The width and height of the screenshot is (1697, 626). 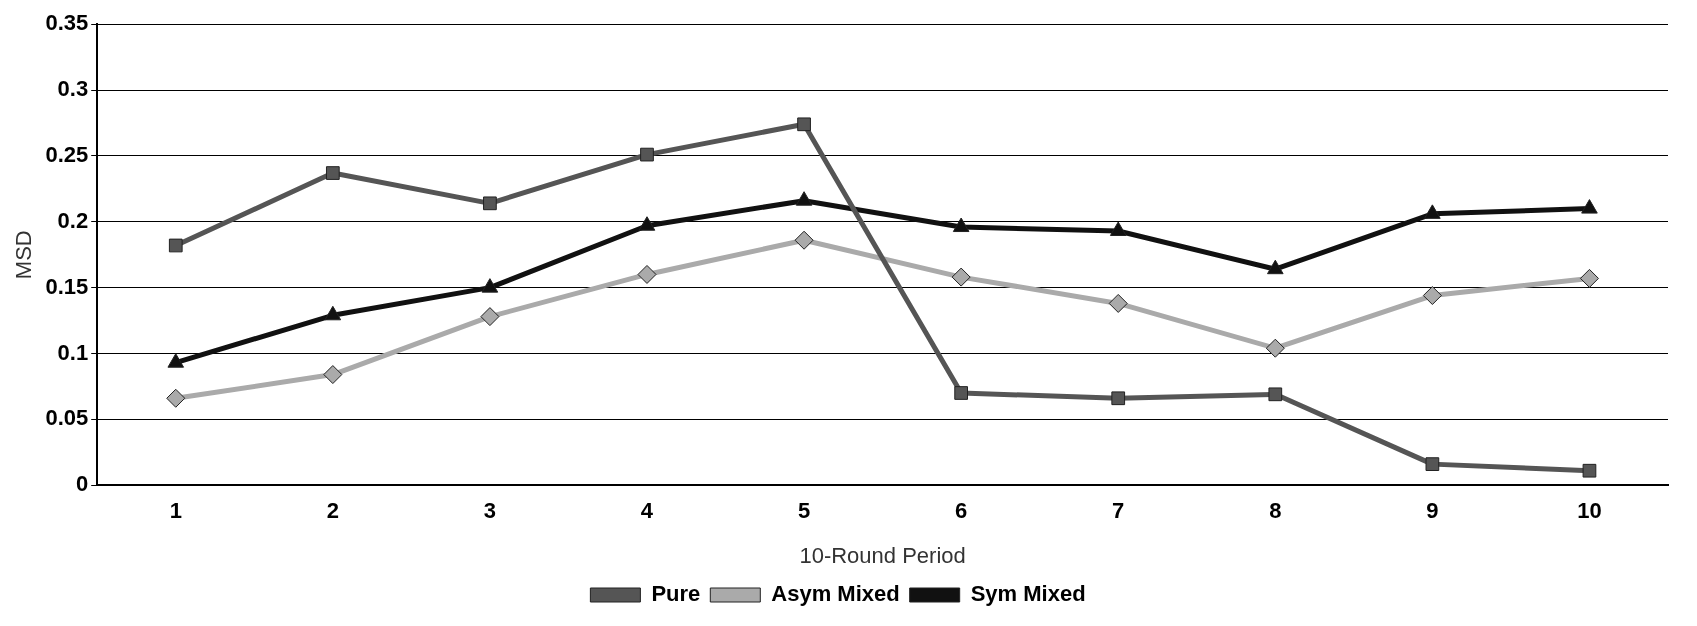 What do you see at coordinates (73, 220) in the screenshot?
I see `y-tick-label: 0.2` at bounding box center [73, 220].